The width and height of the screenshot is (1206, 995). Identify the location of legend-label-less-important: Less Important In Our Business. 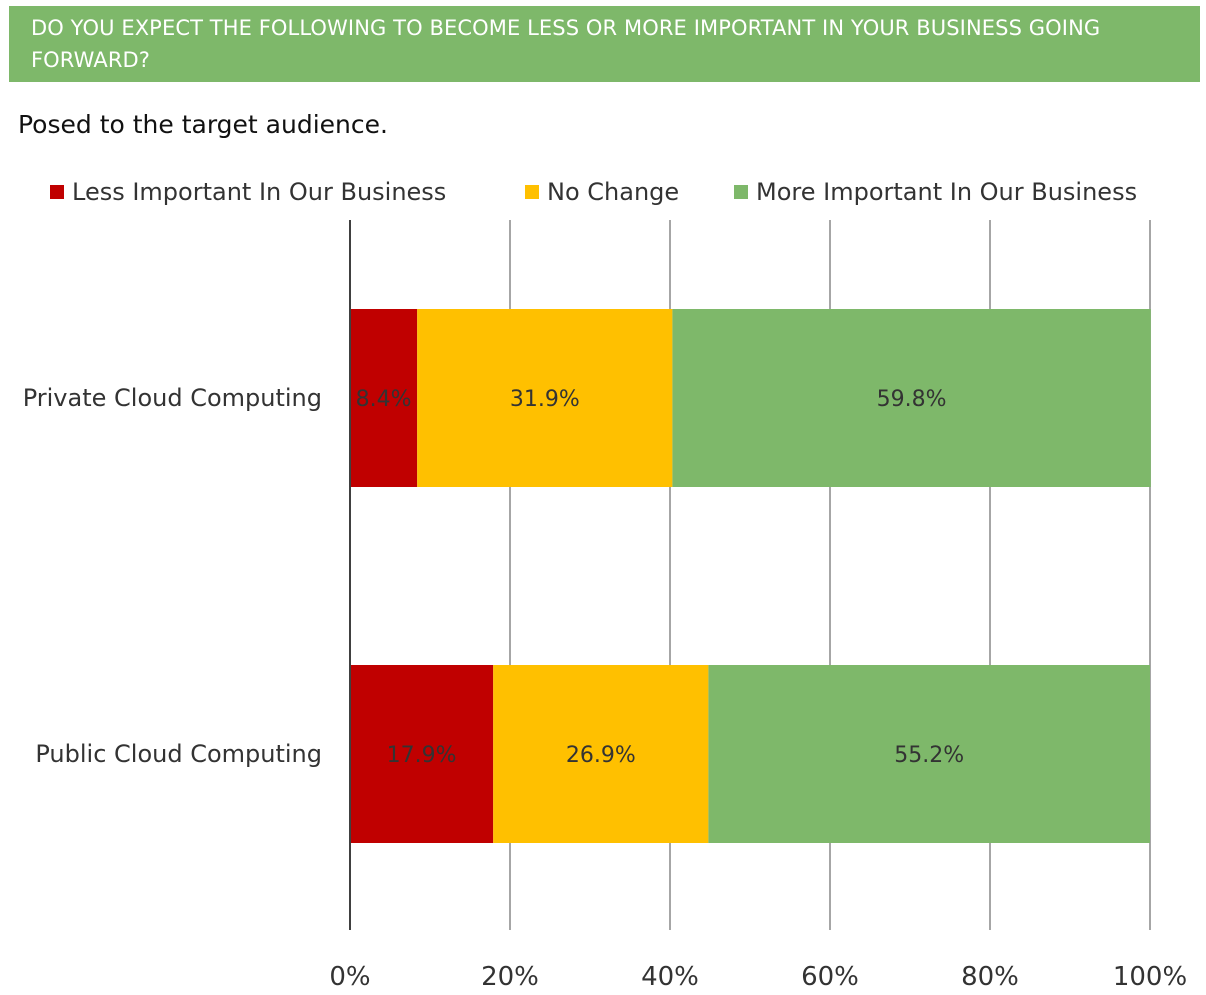
(259, 192).